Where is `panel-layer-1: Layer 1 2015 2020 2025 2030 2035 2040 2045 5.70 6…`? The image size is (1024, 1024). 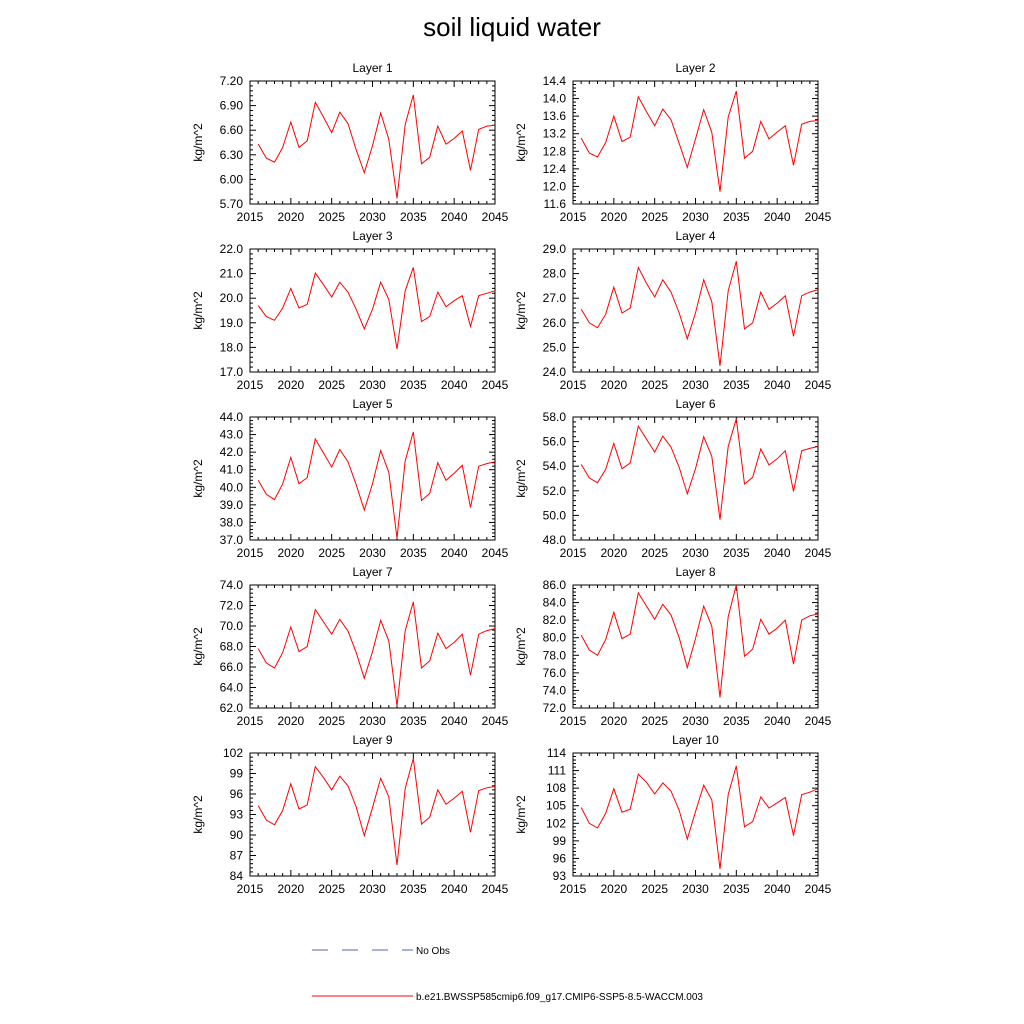 panel-layer-1: Layer 1 2015 2020 2025 2030 2035 2040 2045 5.70 6… is located at coordinates (350, 142).